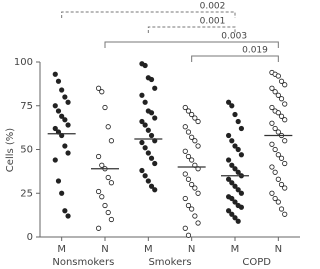 This screenshot has width=320, height=269. I want to click on y-tick-label: 50, so click(26, 150).